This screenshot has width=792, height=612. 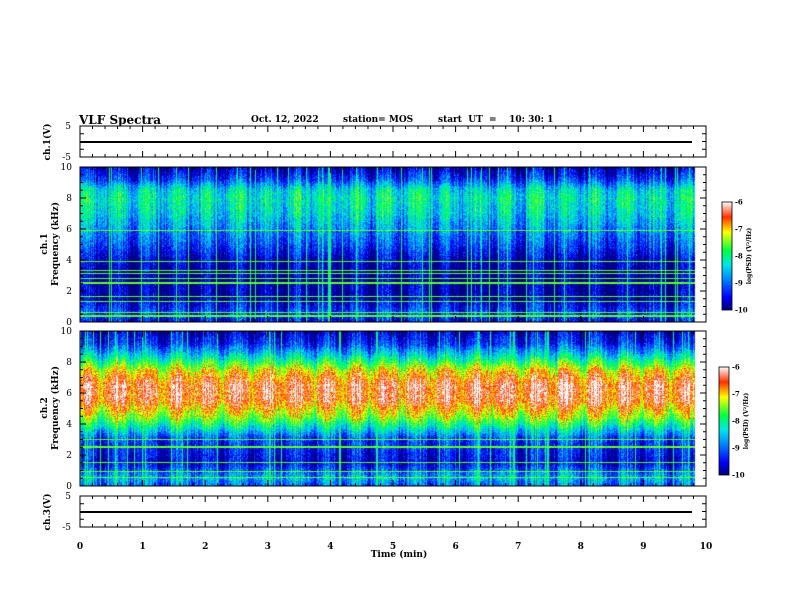 I want to click on time-tick-label: 0, so click(x=80, y=547).